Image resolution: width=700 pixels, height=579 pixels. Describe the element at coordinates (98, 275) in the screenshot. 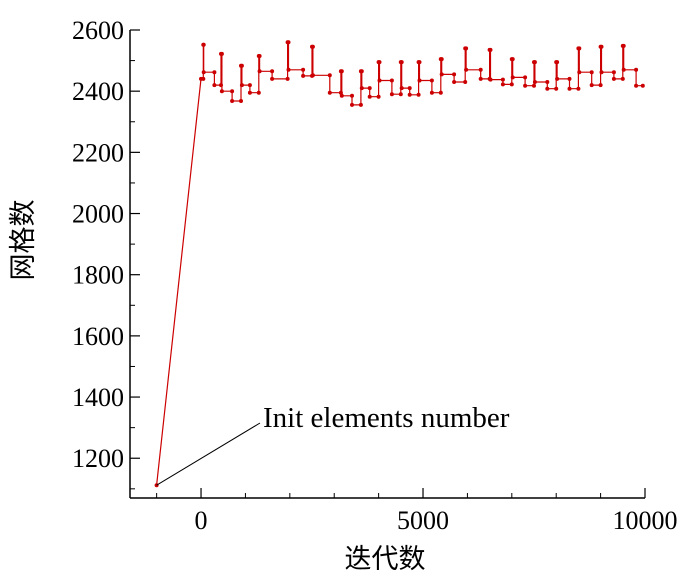

I see `y-tick-label: 1800` at that location.